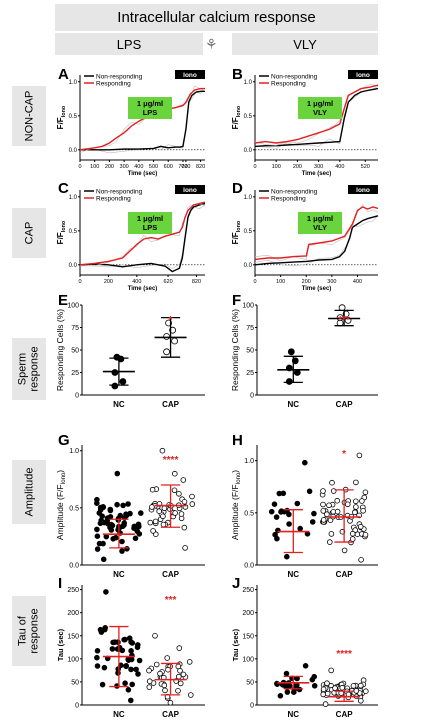  I want to click on panel-e-point-cap, so click(167, 352).